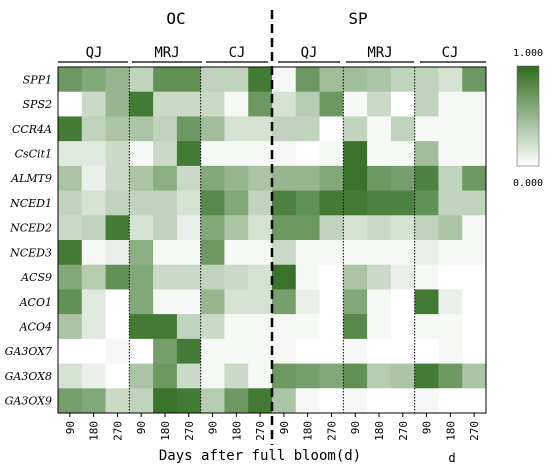 The width and height of the screenshot is (550, 474). I want to click on row-label: ALMT9, so click(31, 178).